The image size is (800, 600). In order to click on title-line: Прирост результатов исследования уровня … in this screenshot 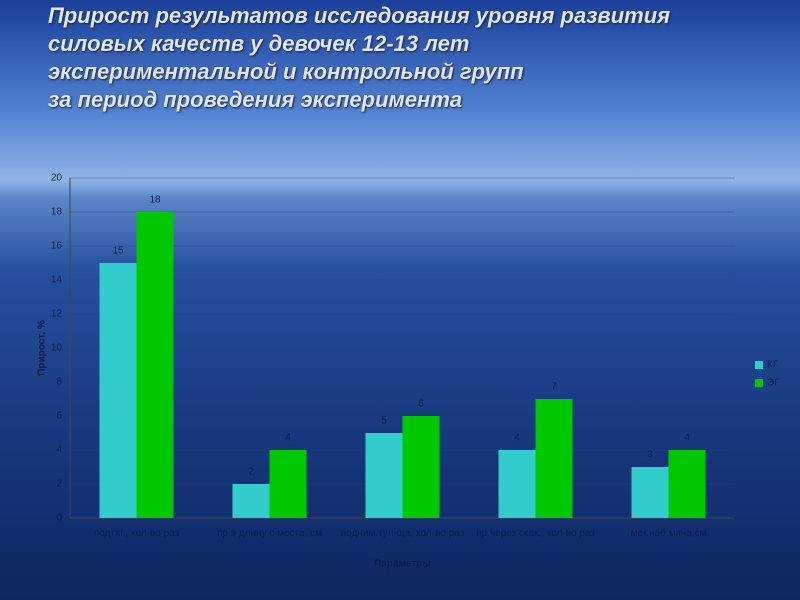, I will do `click(359, 15)`.